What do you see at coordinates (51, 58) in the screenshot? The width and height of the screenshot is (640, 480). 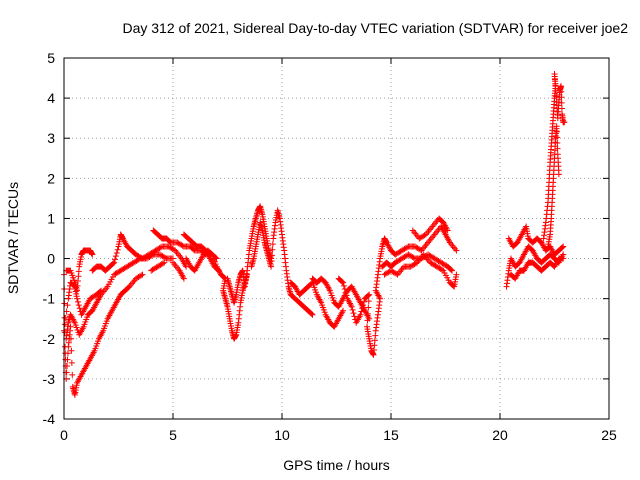 I see `y-tick-label: 5` at bounding box center [51, 58].